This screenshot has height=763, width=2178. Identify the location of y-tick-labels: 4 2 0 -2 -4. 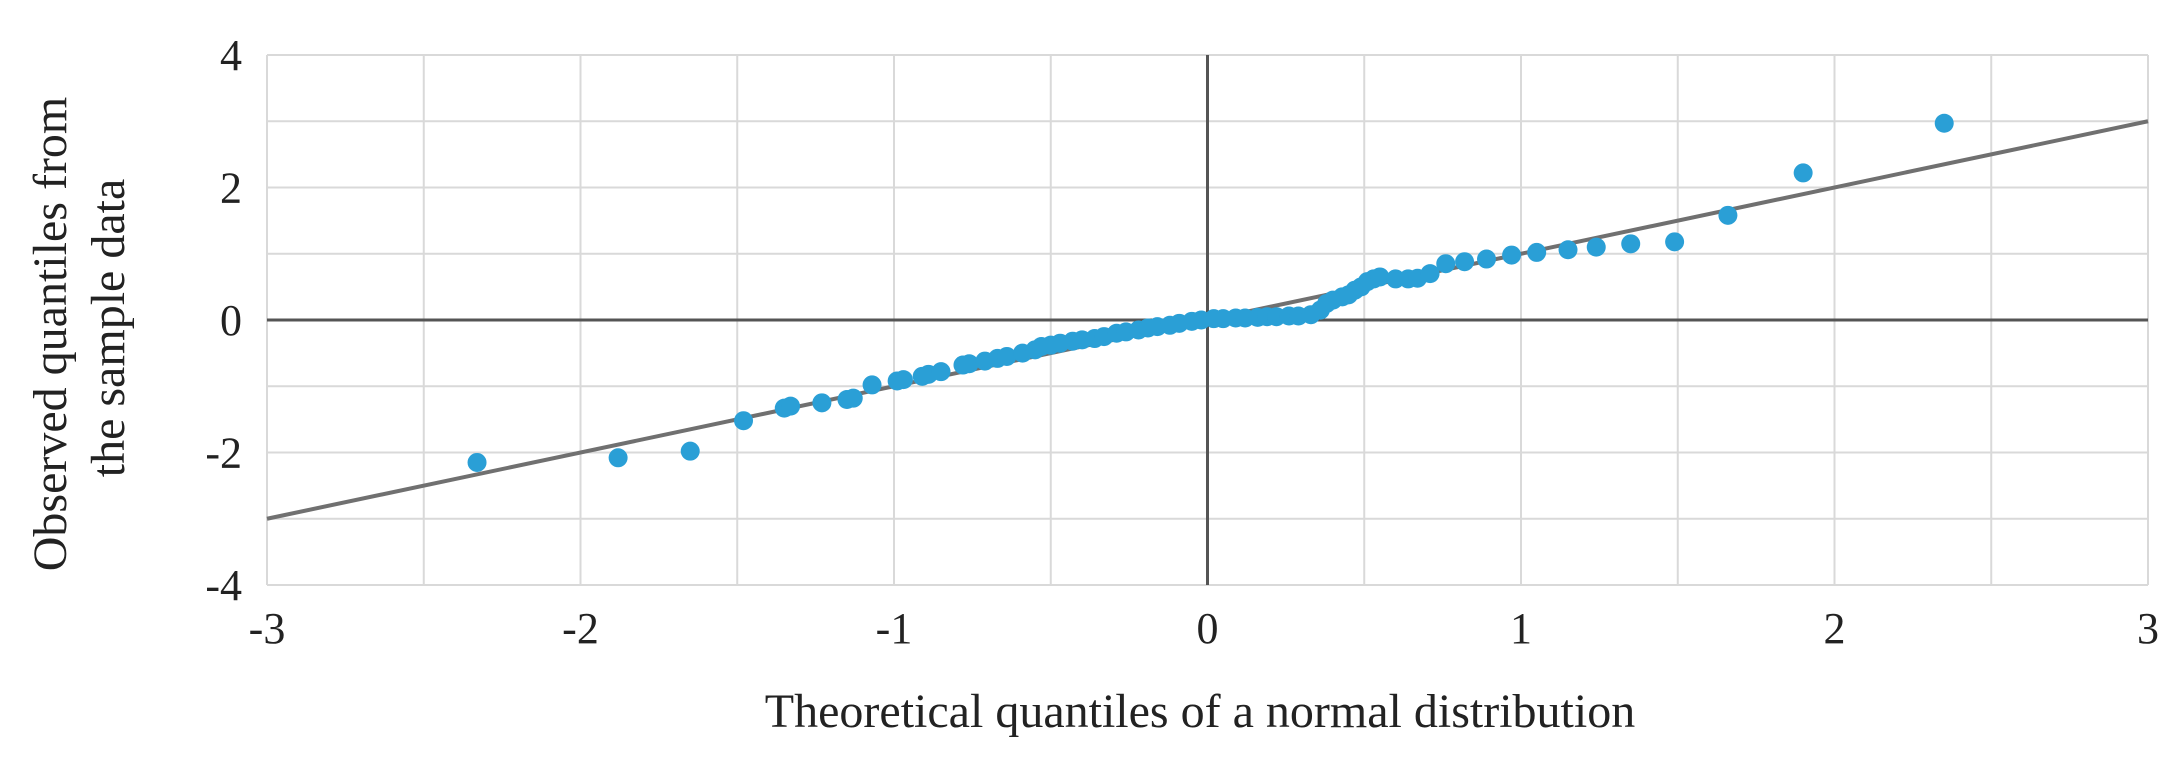
(223, 320).